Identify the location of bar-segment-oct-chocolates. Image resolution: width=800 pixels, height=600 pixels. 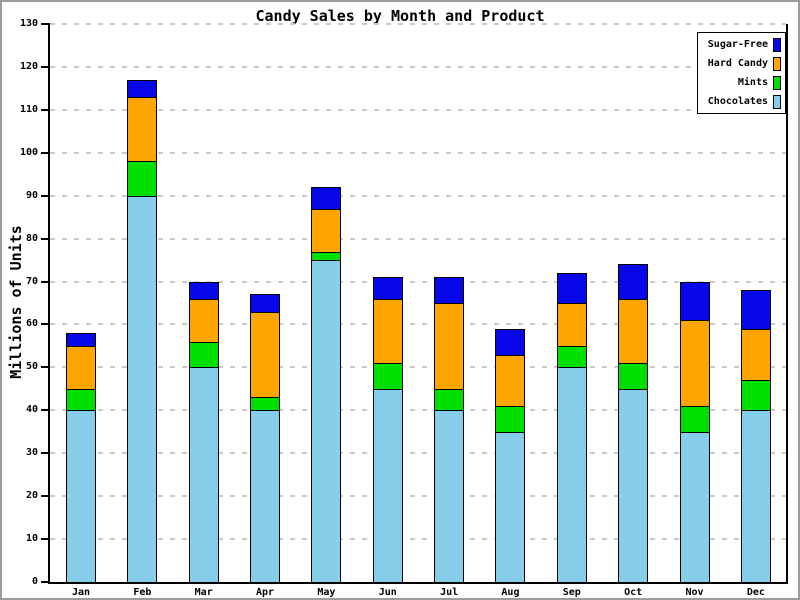
(633, 485).